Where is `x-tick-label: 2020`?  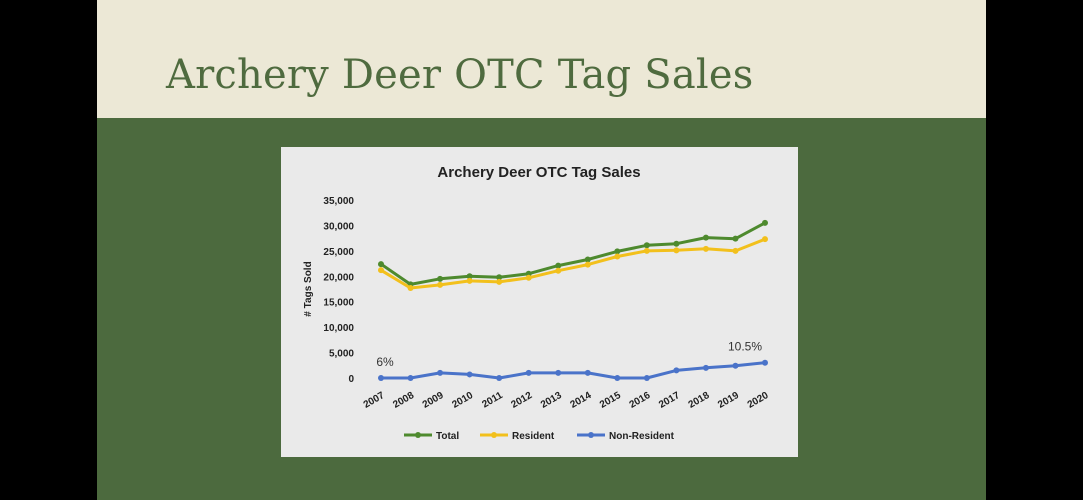
x-tick-label: 2020 is located at coordinates (758, 400).